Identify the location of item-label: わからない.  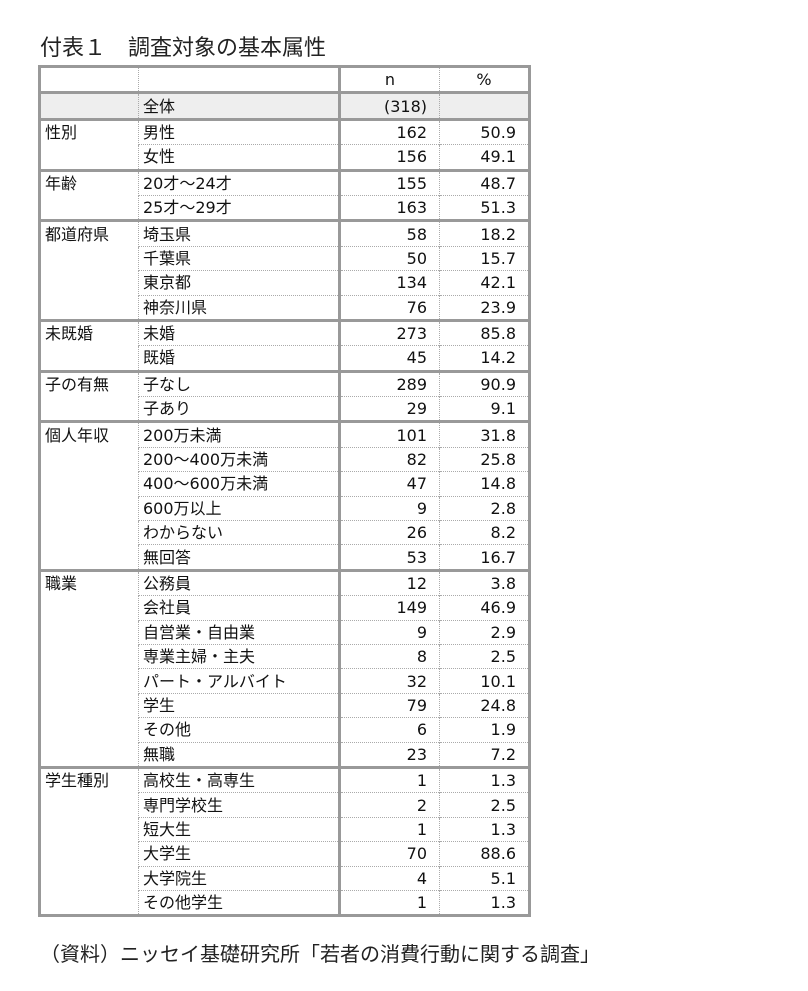
(239, 532).